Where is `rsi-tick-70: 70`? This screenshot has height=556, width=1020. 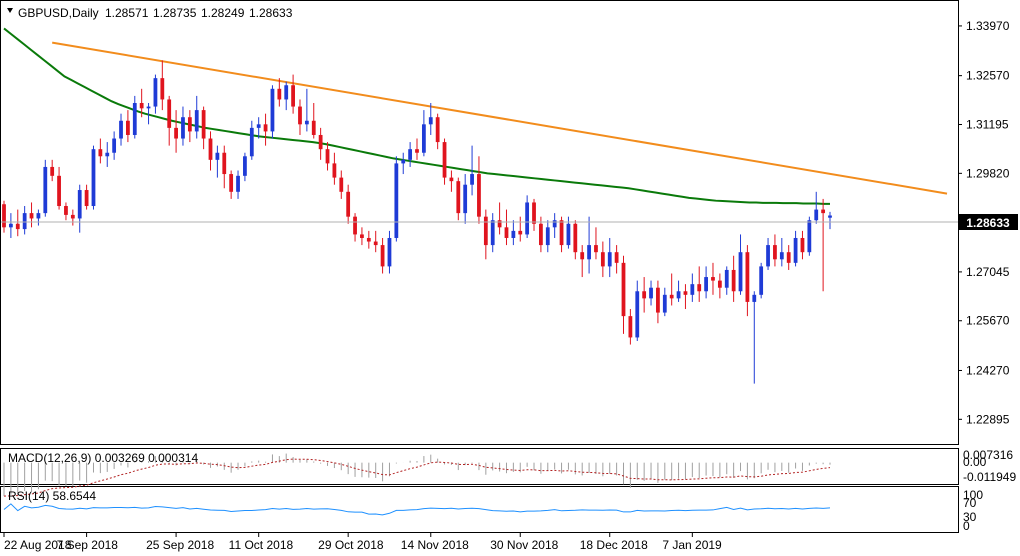 rsi-tick-70: 70 is located at coordinates (970, 503).